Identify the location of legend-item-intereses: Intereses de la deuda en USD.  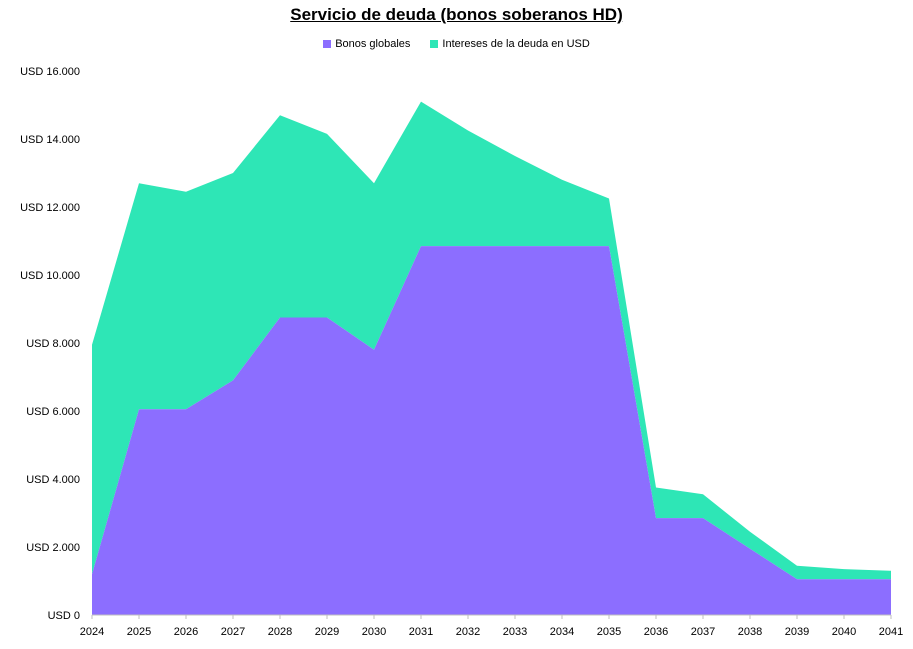
(510, 44).